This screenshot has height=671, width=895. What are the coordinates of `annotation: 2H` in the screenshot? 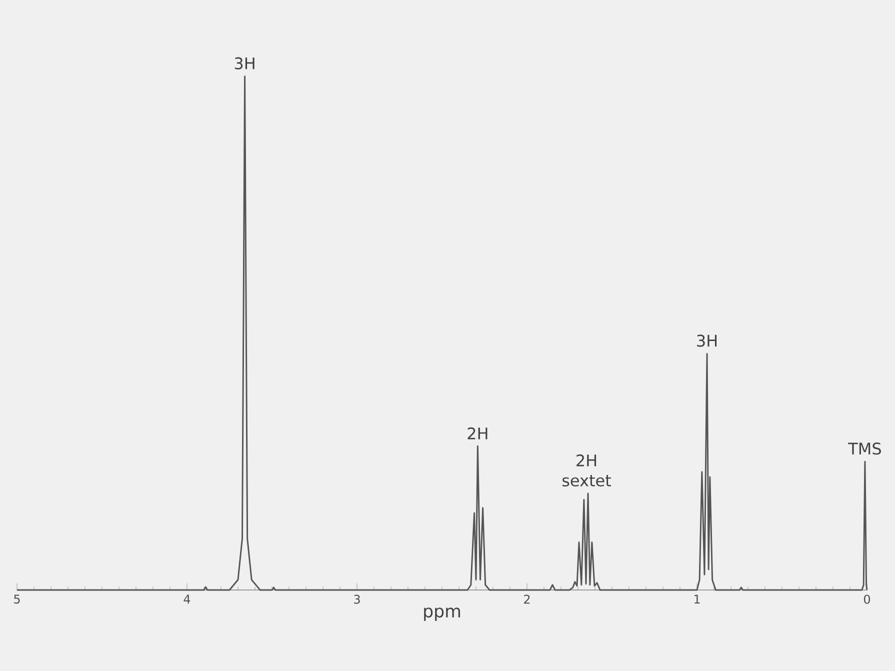 It's located at (478, 433).